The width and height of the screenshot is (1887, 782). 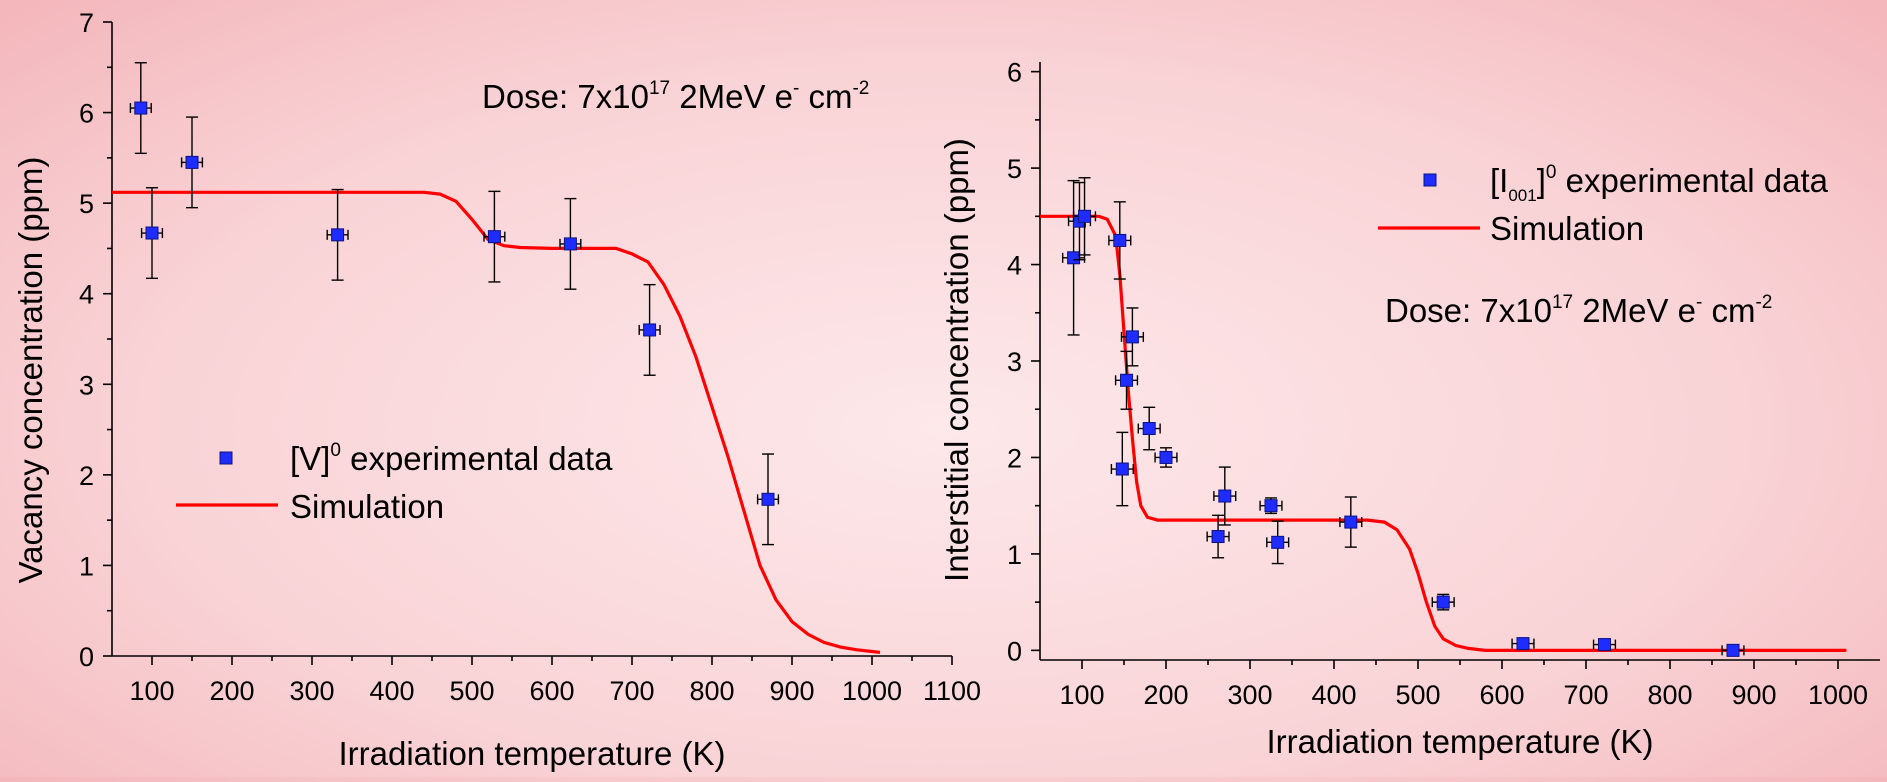 I want to click on y-axis-label: Interstitial concentration (ppm), so click(x=956, y=360).